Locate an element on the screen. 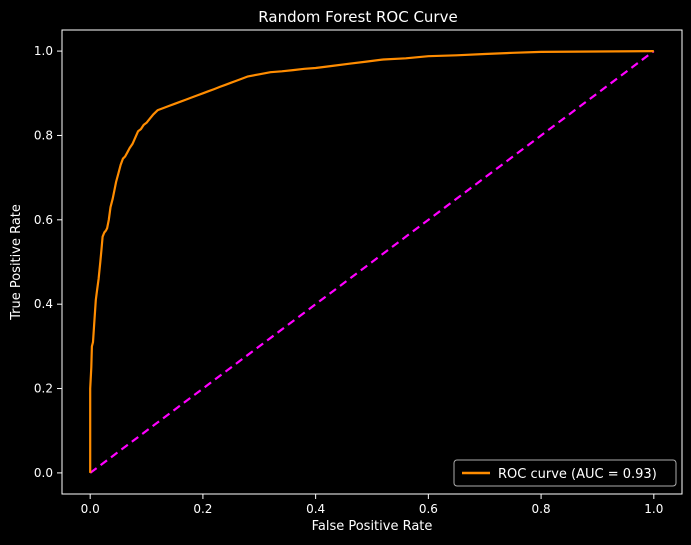 This screenshot has width=691, height=545. y-axis: 0.0 0.2 0.4 0.6 0.8 1.0 is located at coordinates (48, 262).